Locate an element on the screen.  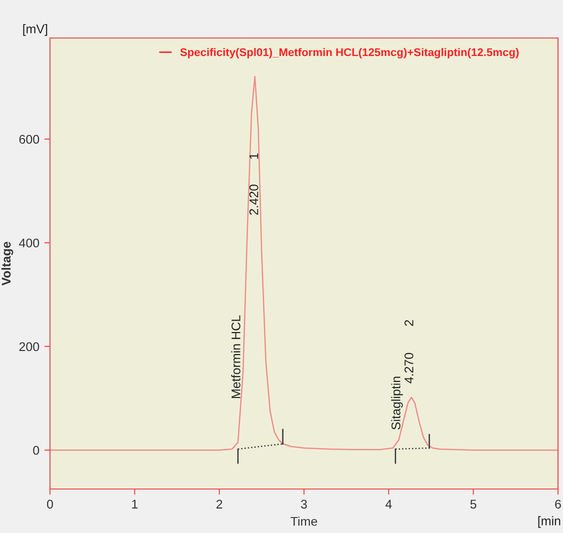
y-tick-label: 400 is located at coordinates (29, 243).